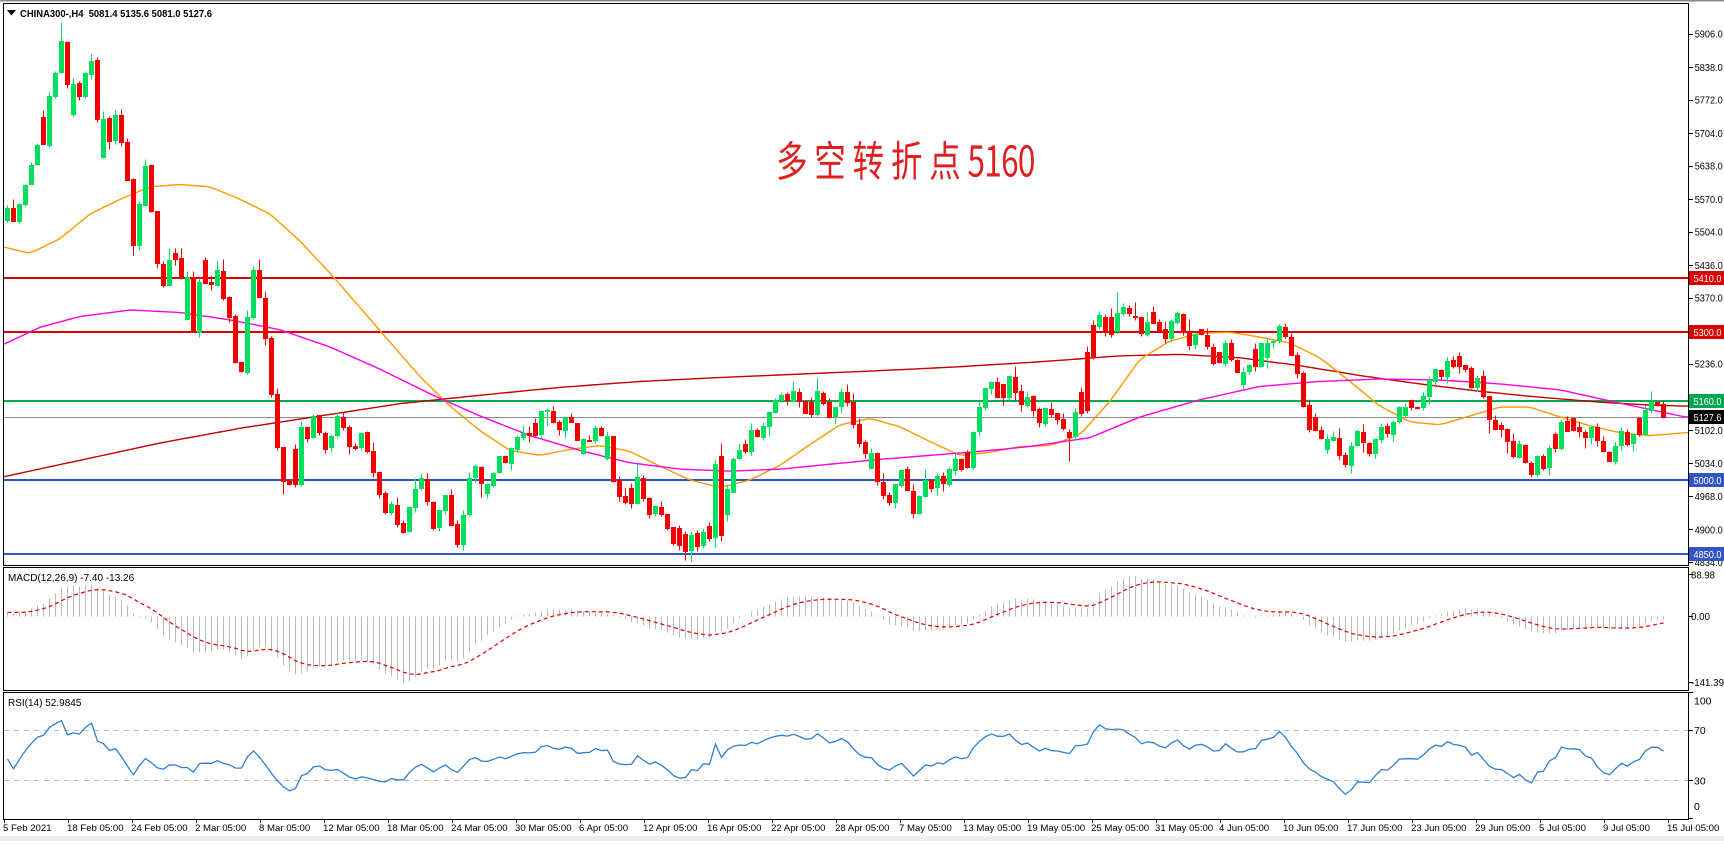  I want to click on svg-text: 31 May 05:00, so click(1184, 828).